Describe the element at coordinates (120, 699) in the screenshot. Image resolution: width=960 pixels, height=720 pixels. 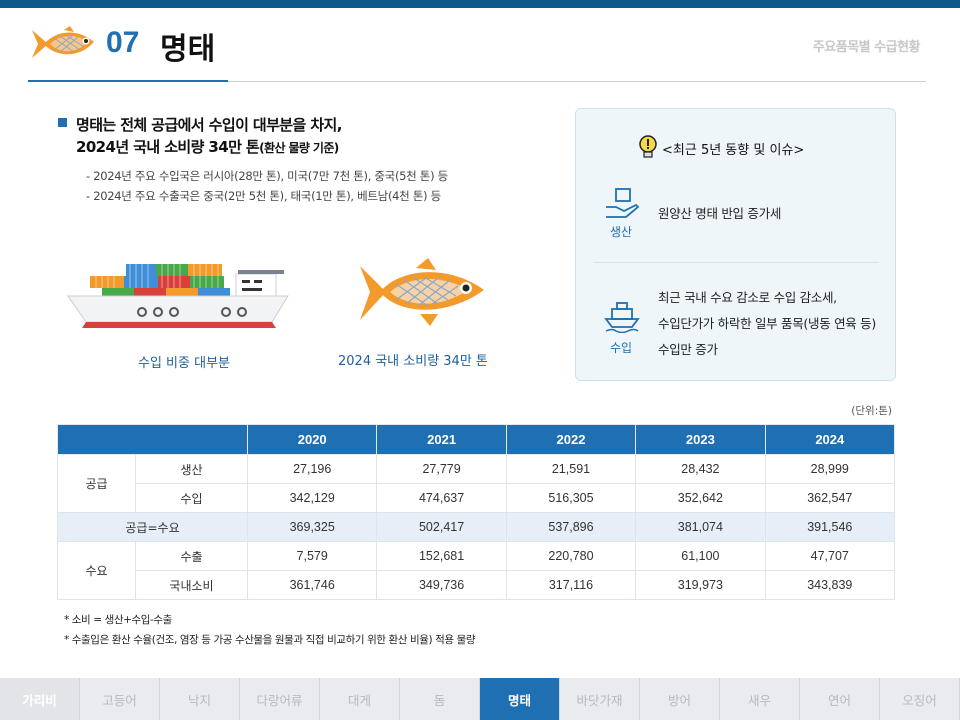
I see `nav-item-mackerel: 고등어` at that location.